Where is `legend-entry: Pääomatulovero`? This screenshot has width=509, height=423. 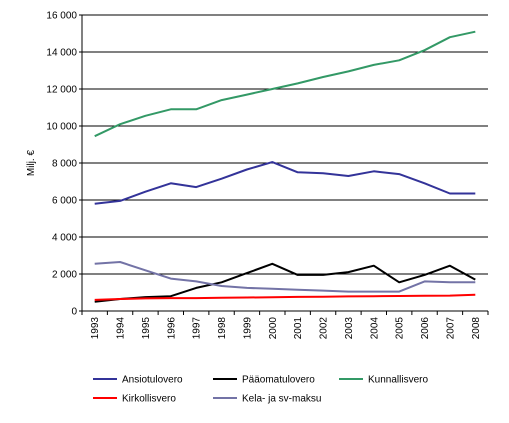
legend-entry: Pääomatulovero is located at coordinates (264, 380).